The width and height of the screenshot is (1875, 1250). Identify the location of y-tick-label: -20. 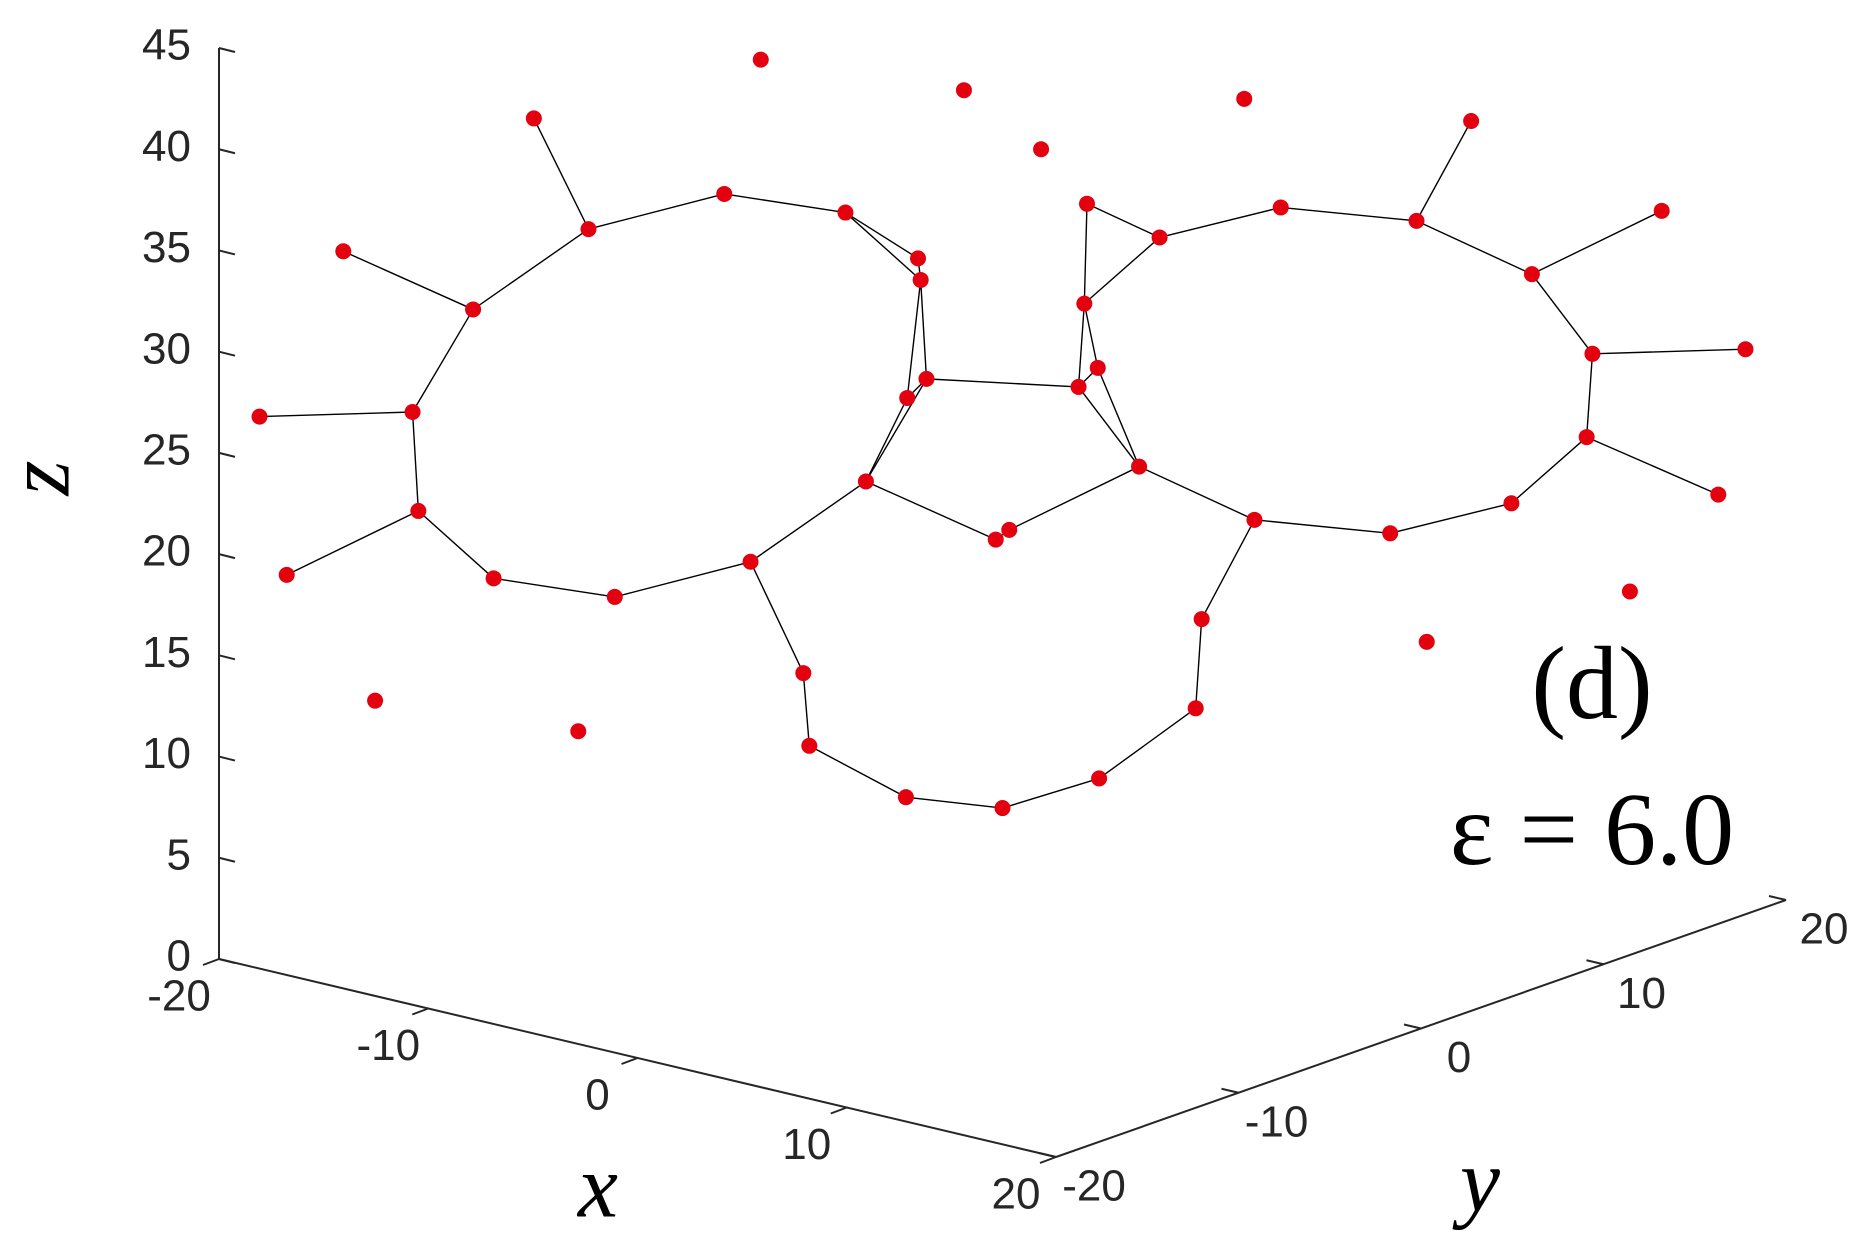
(1094, 1186).